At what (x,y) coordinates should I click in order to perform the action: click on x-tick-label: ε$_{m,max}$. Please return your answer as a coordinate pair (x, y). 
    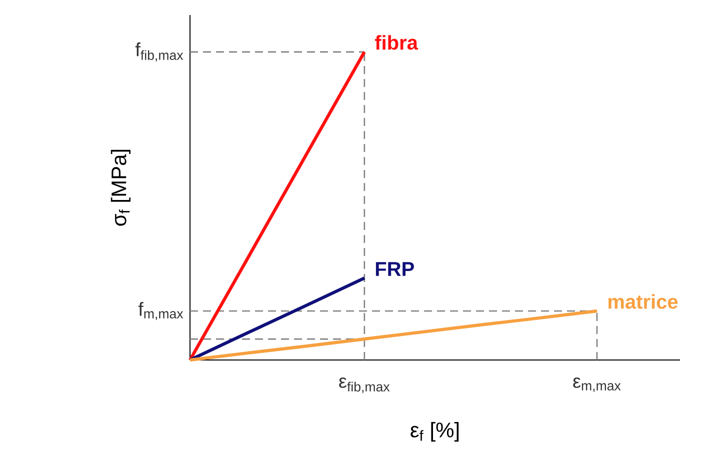
    Looking at the image, I should click on (597, 385).